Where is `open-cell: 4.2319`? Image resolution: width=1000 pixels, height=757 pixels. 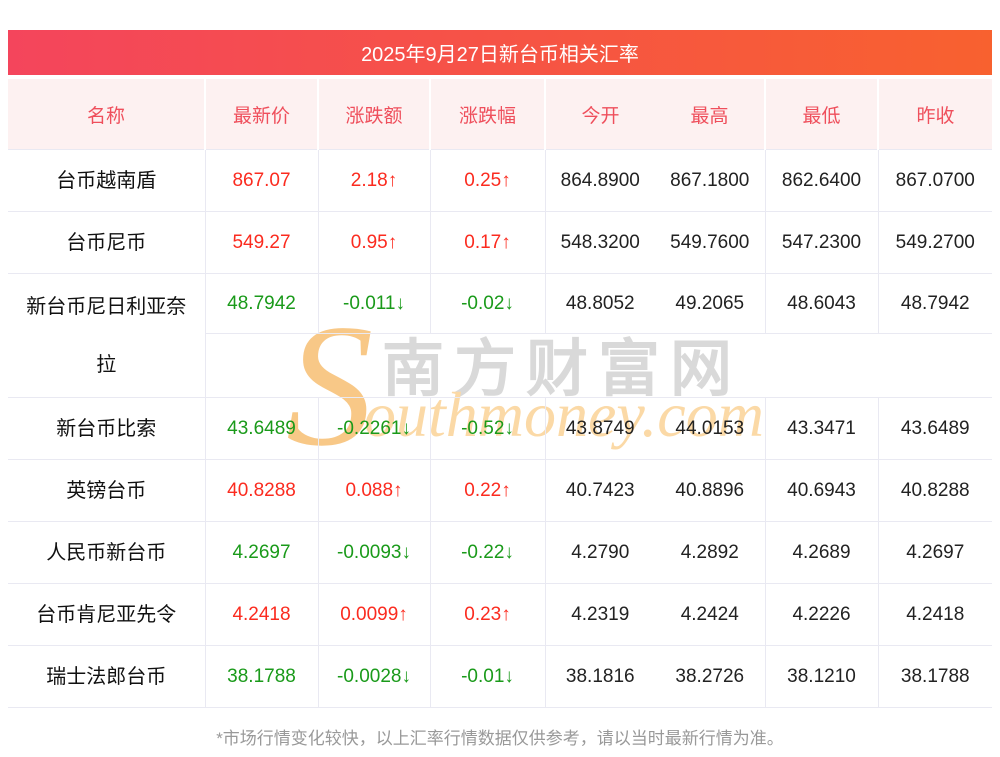
open-cell: 4.2319 is located at coordinates (600, 614).